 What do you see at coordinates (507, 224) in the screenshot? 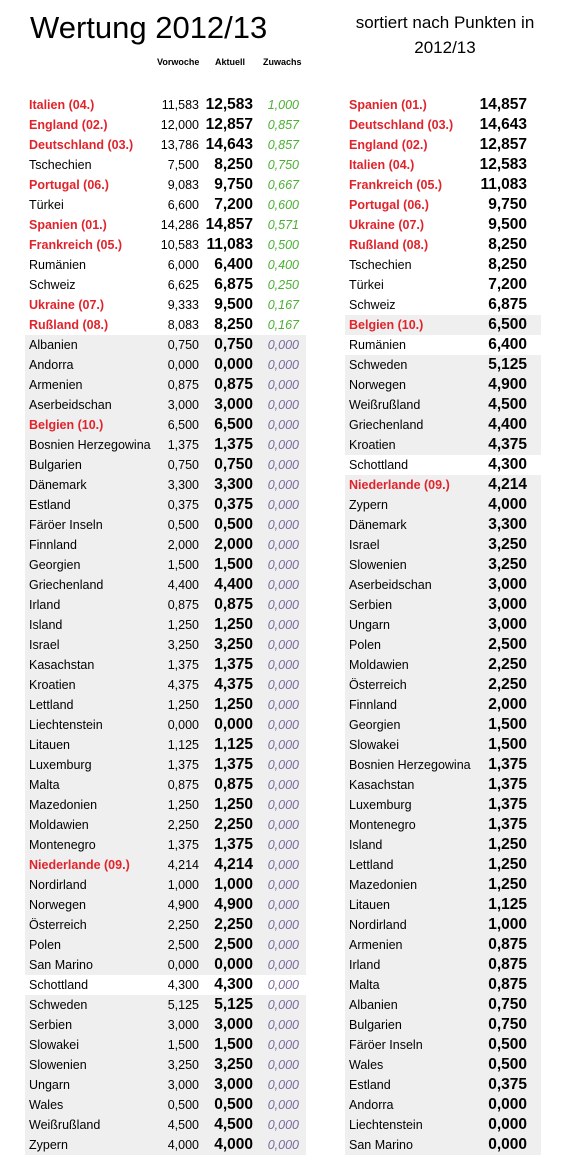
I see `points: 9,500` at bounding box center [507, 224].